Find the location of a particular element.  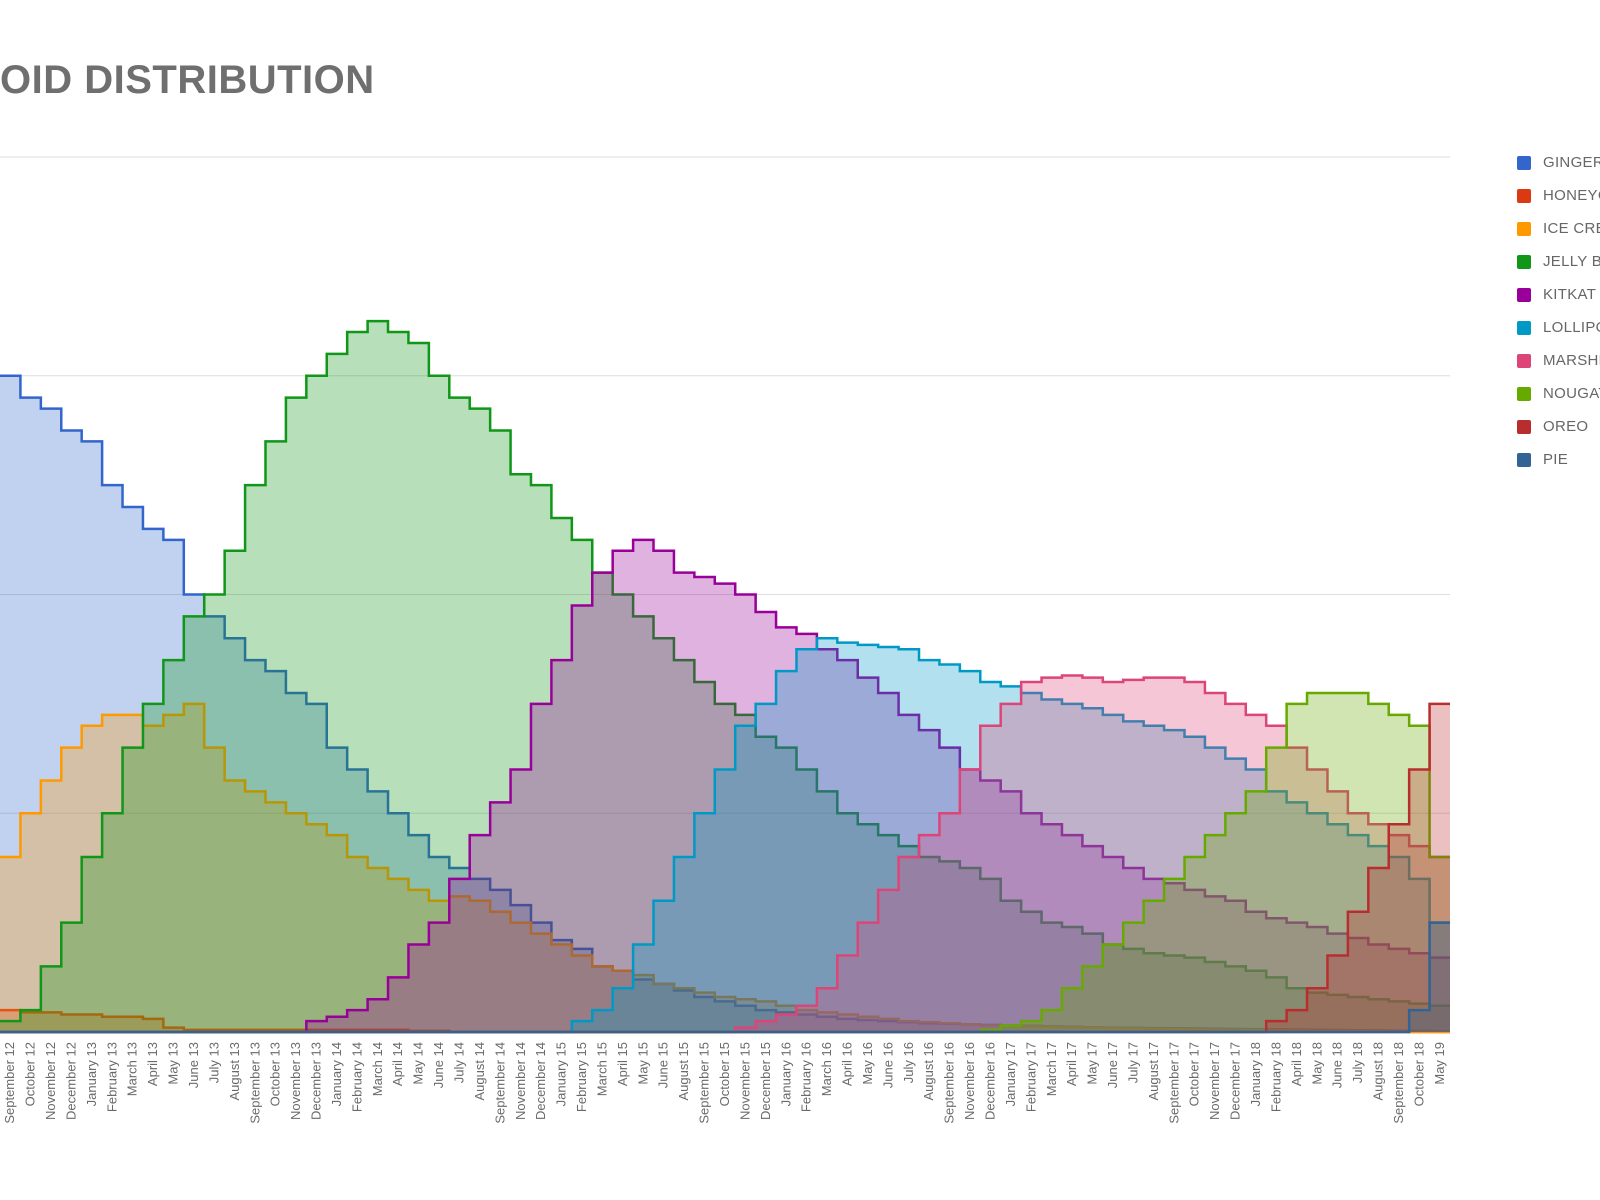

x-tick-label: July 18 is located at coordinates (1357, 1062).